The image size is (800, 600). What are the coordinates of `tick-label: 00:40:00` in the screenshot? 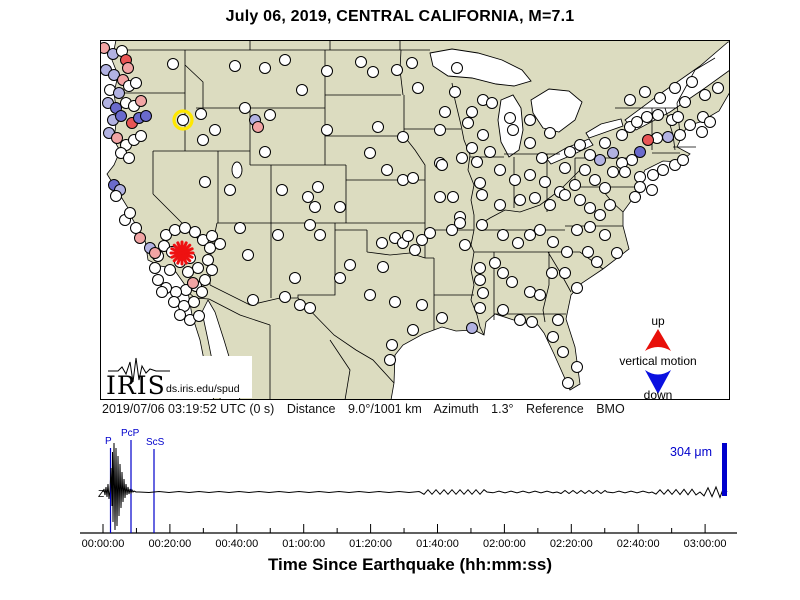 It's located at (236, 544).